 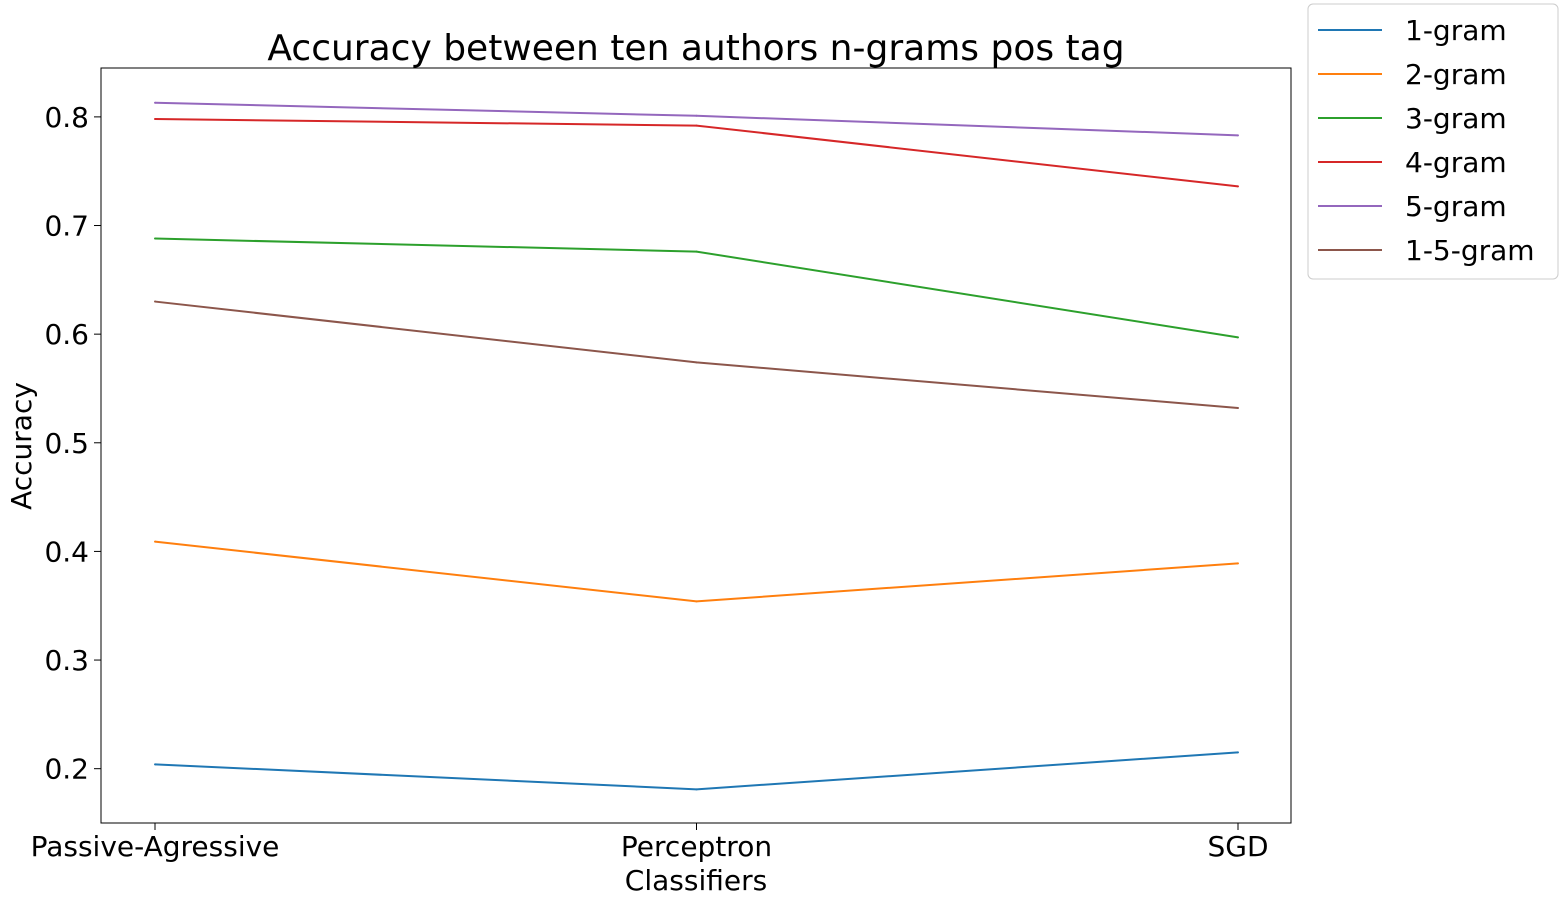 I want to click on y-axis-label: Accuracy, so click(x=21, y=446).